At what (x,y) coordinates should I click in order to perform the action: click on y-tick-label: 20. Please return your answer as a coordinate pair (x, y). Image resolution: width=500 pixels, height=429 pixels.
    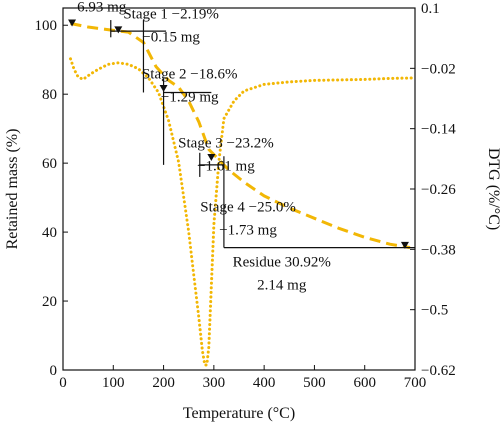
    Looking at the image, I should click on (49, 302).